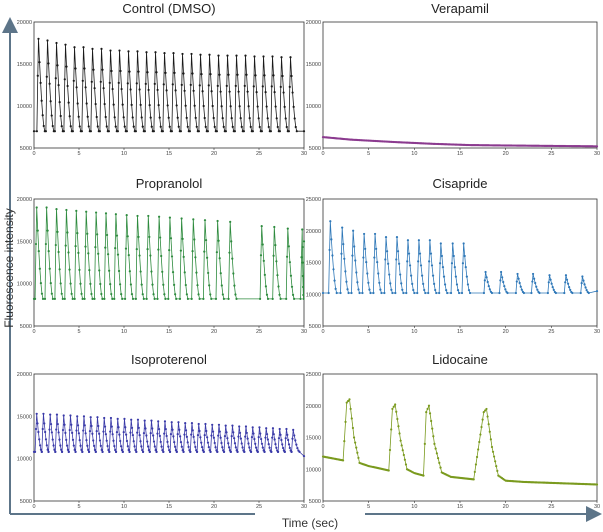  What do you see at coordinates (460, 262) in the screenshot?
I see `plot-frame` at bounding box center [460, 262].